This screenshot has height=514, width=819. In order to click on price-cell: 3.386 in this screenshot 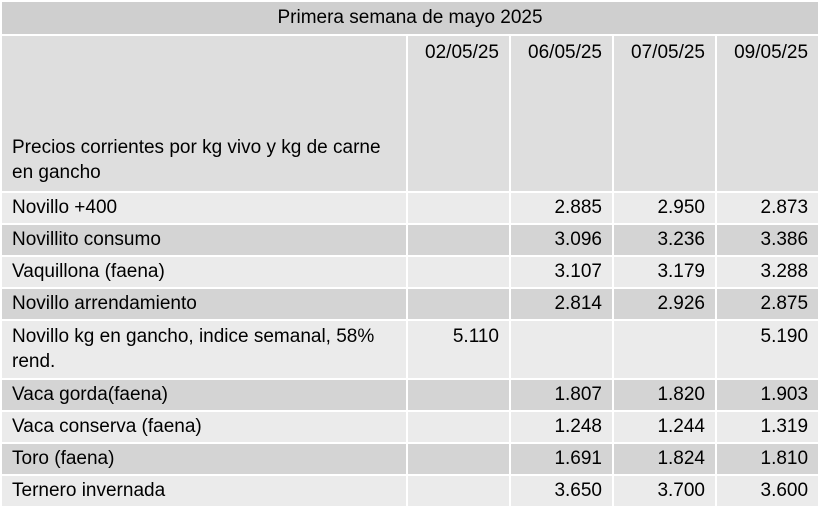, I will do `click(766, 240)`.